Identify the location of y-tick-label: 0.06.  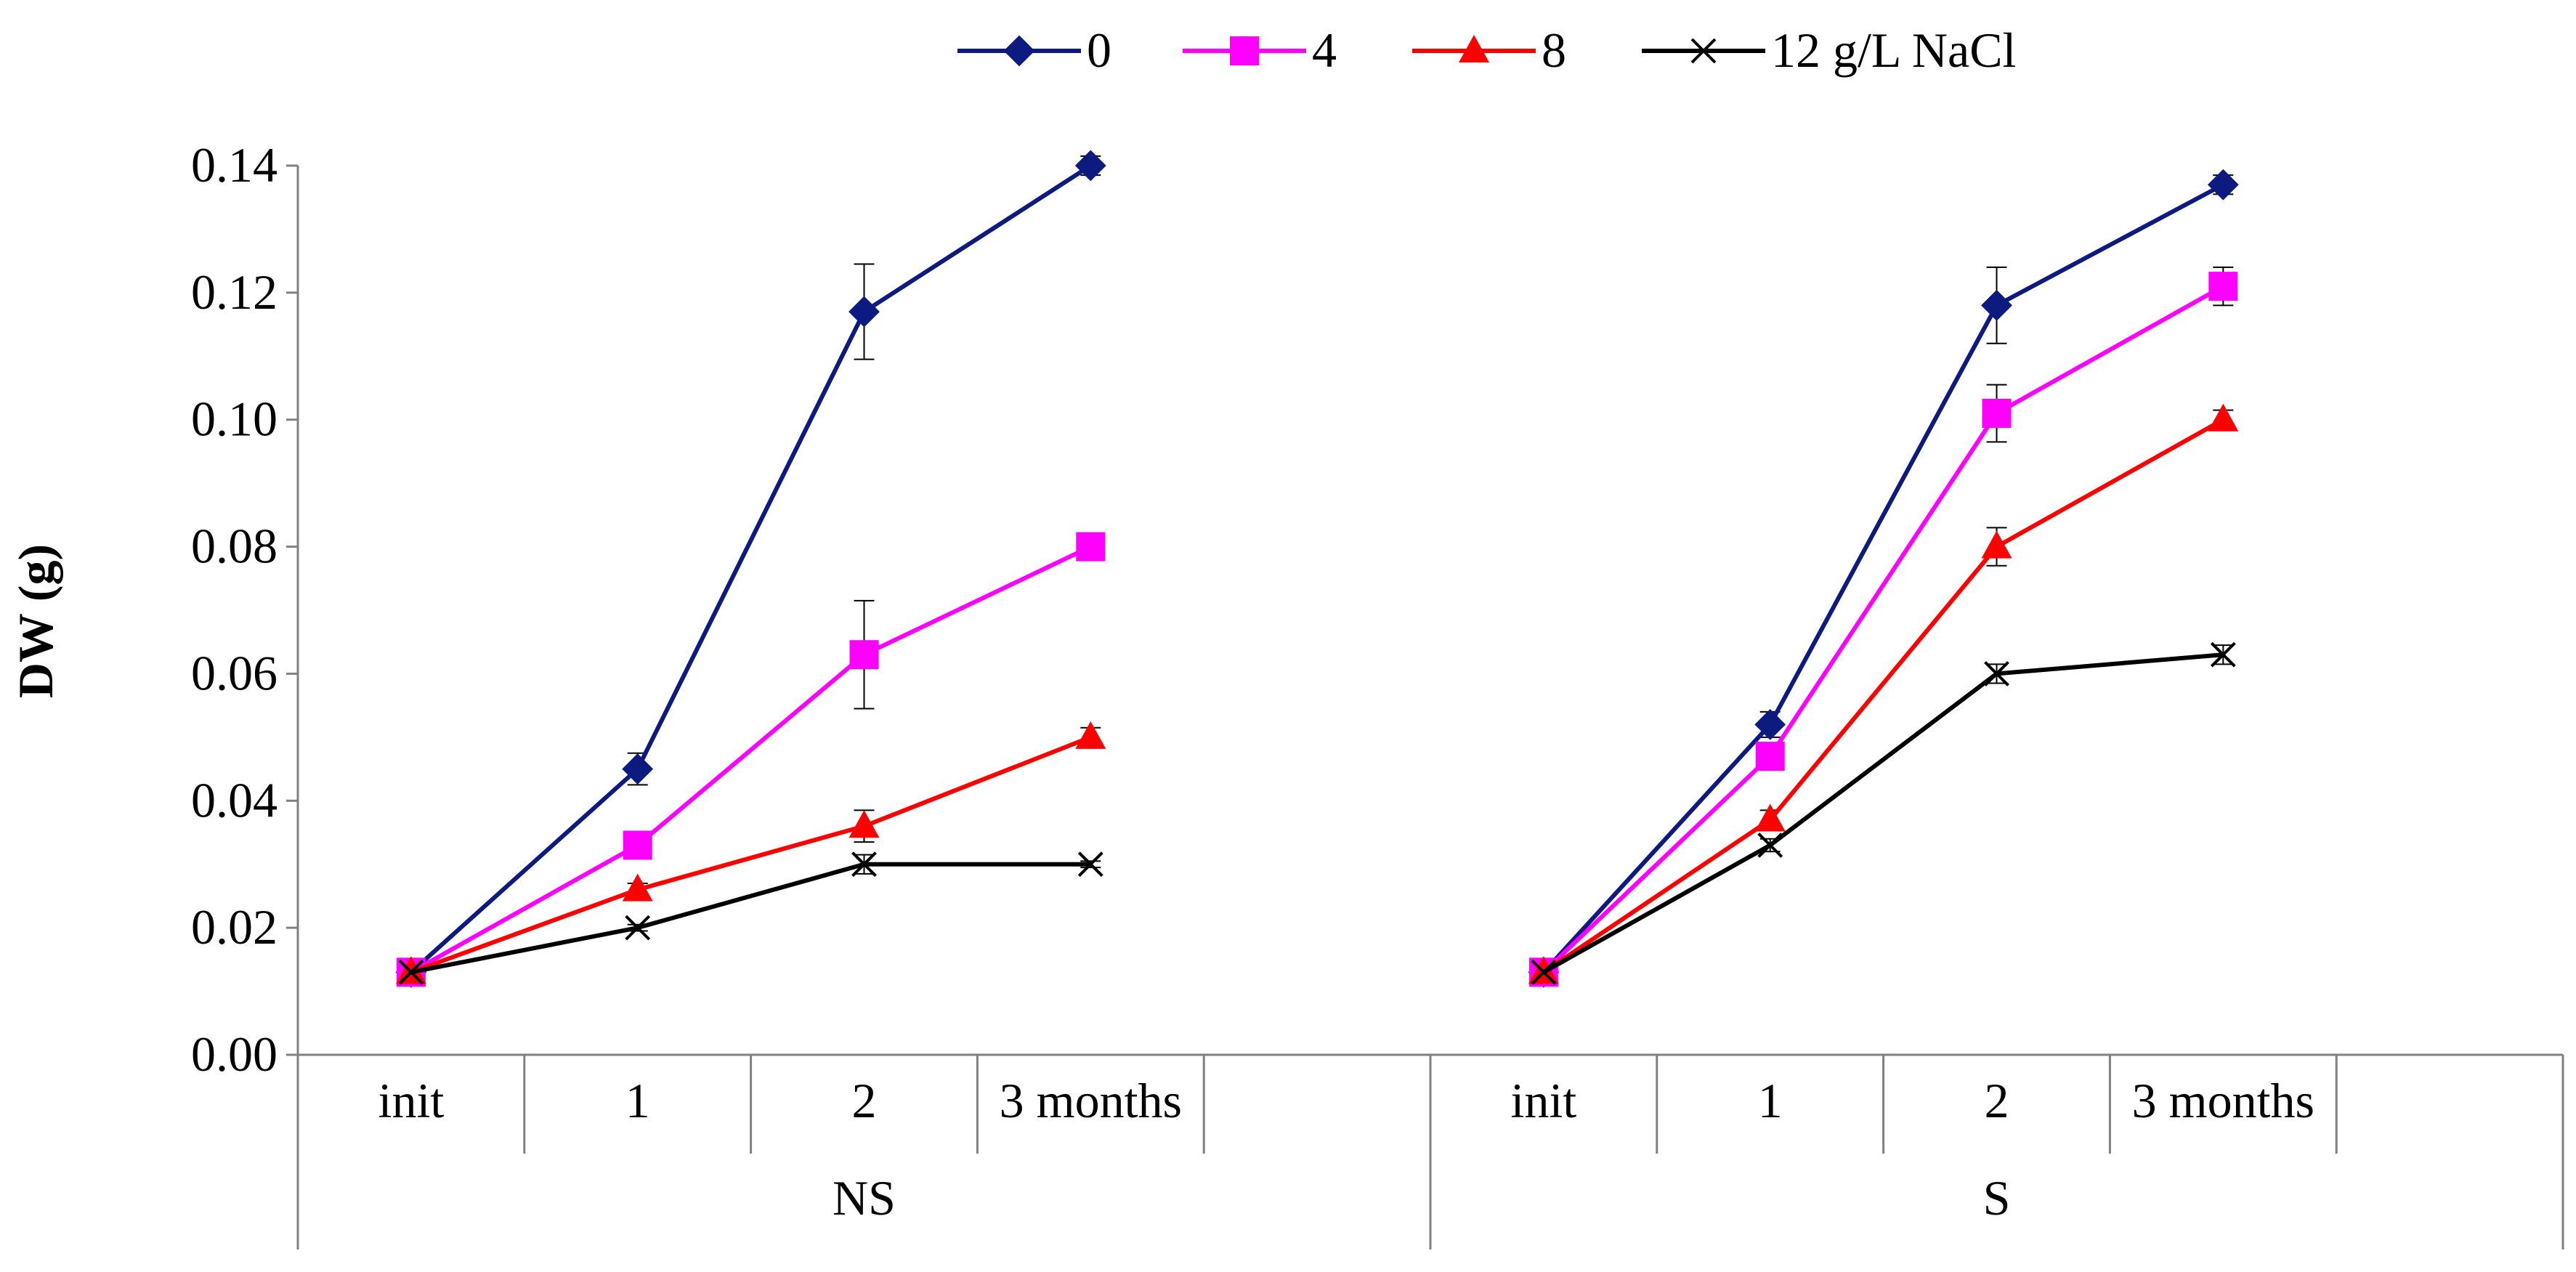
(235, 672).